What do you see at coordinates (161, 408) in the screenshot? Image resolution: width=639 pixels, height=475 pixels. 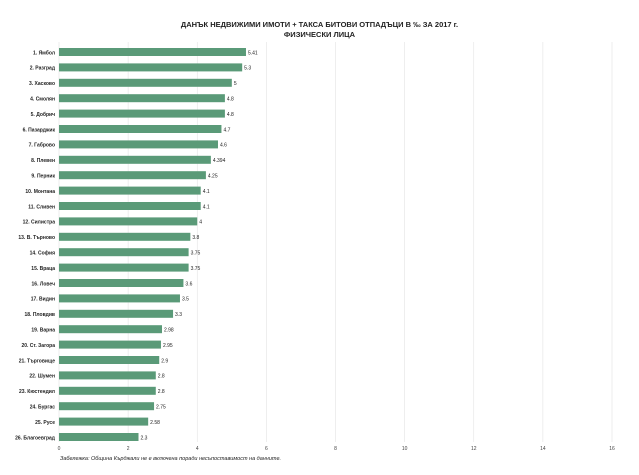 I see `data-label: 2.75` at bounding box center [161, 408].